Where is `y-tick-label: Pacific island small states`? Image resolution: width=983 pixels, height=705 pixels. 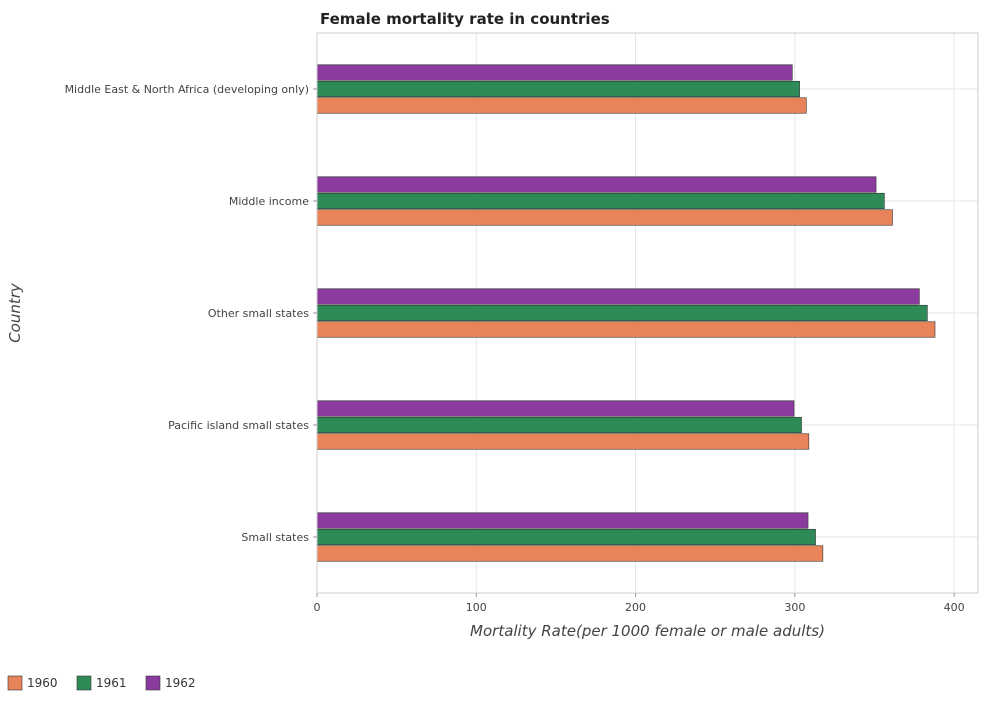 y-tick-label: Pacific island small states is located at coordinates (238, 425).